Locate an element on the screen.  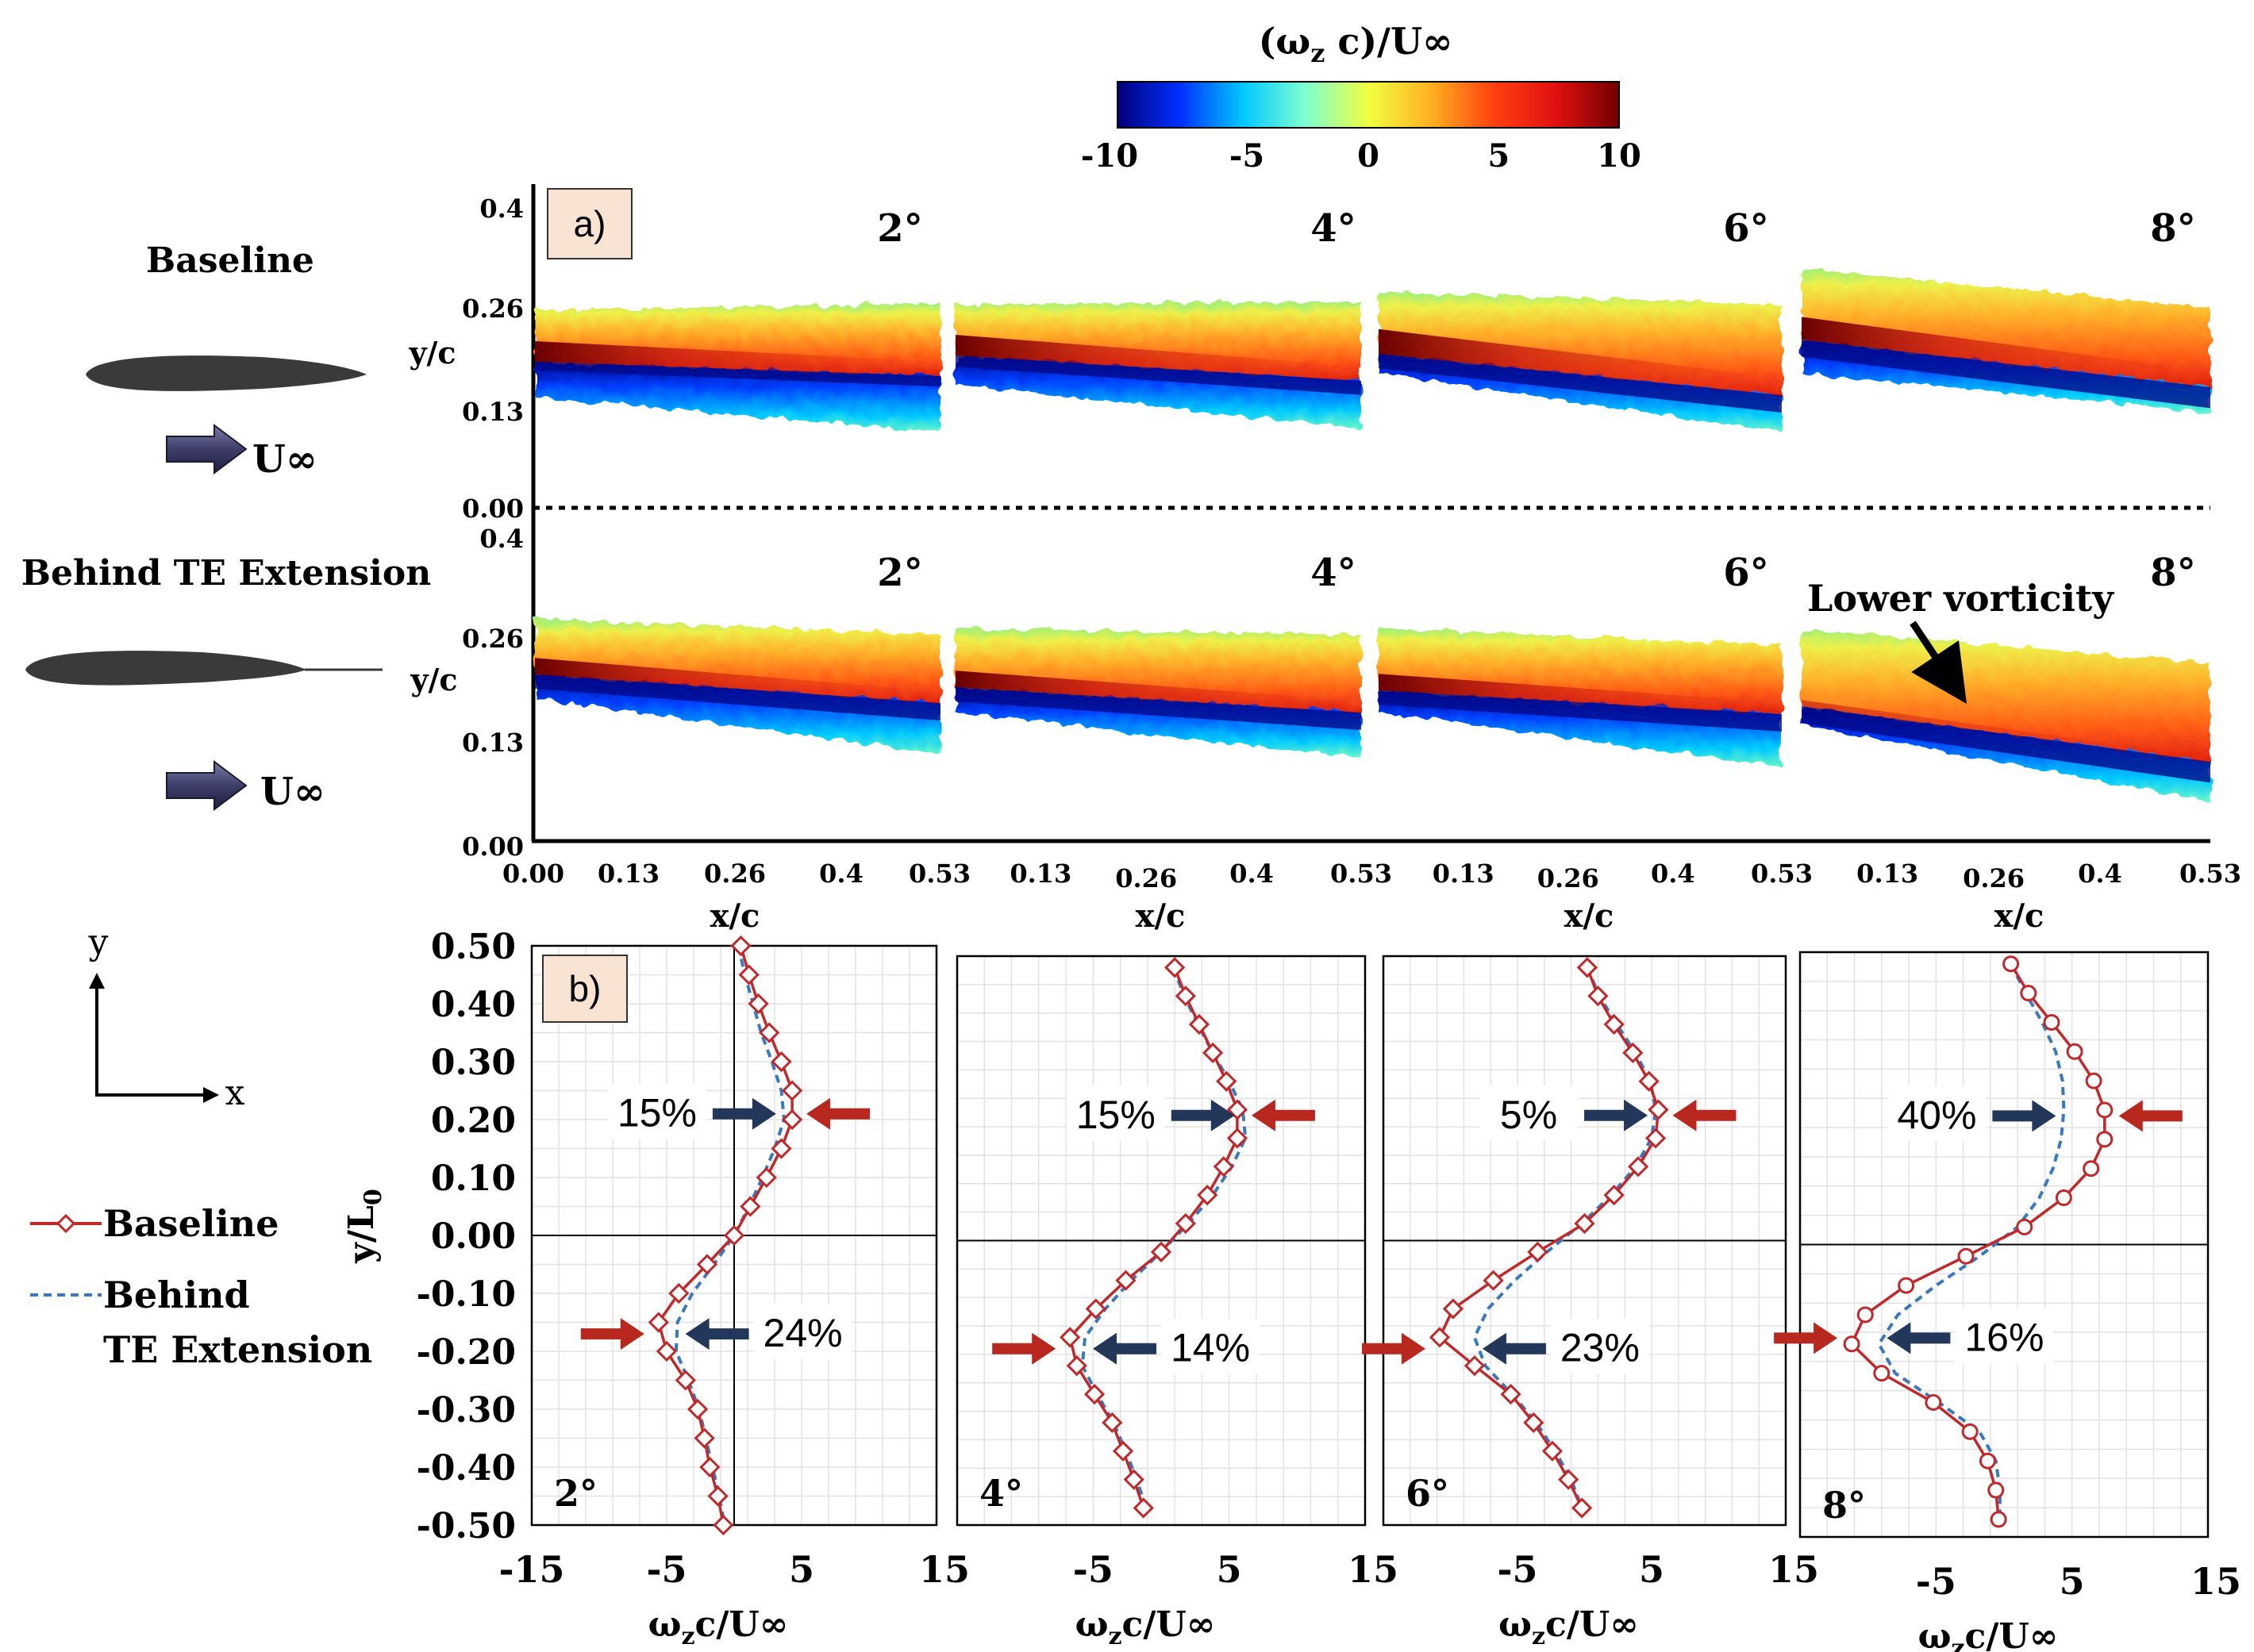
contour-r0-c2 is located at coordinates (1580, 362).